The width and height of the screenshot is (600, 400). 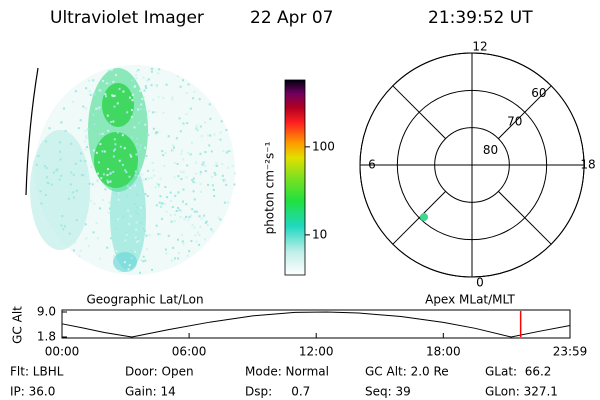 What do you see at coordinates (323, 146) in the screenshot?
I see `colorbar-tick-label: 100` at bounding box center [323, 146].